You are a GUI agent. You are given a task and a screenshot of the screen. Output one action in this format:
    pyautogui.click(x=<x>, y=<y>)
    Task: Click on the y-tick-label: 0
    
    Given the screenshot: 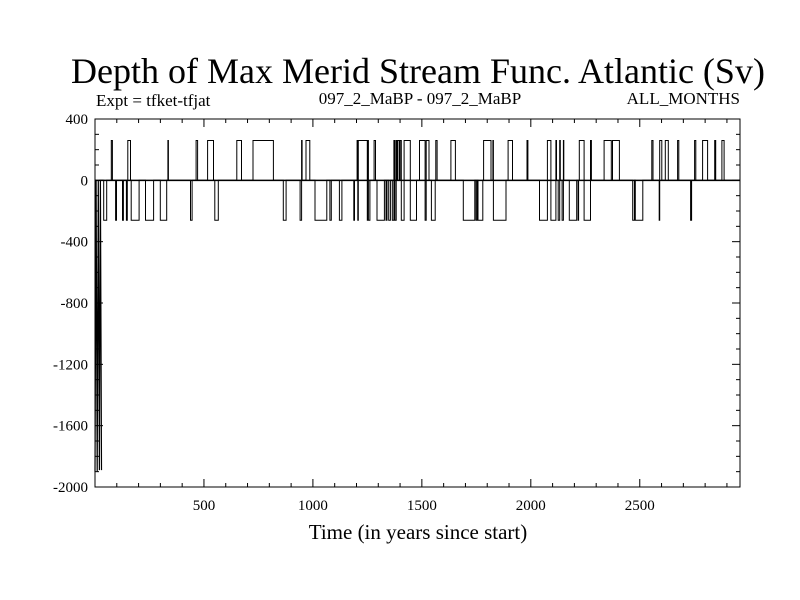 What is the action you would take?
    pyautogui.click(x=85, y=181)
    